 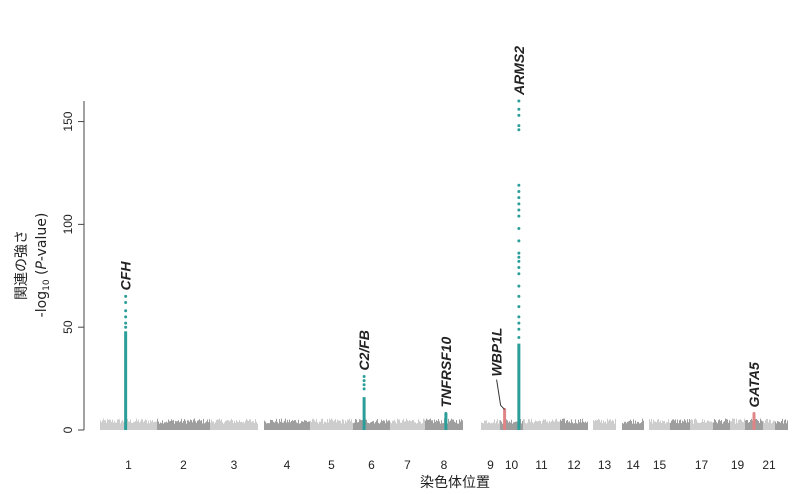 What do you see at coordinates (68, 429) in the screenshot?
I see `y-tick-label-0: 0` at bounding box center [68, 429].